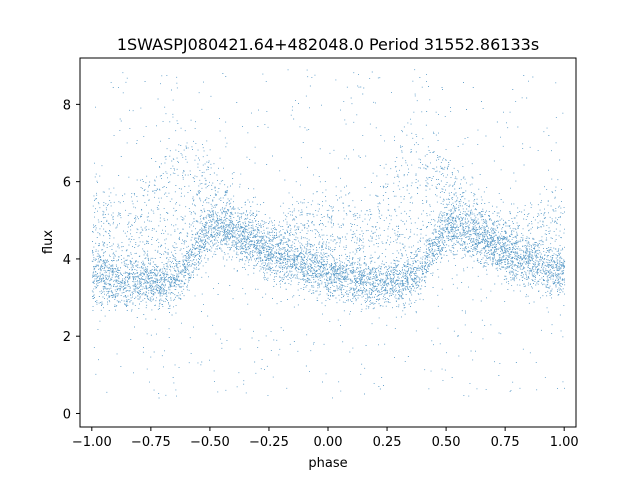  What do you see at coordinates (67, 183) in the screenshot?
I see `y-tick-label: 6` at bounding box center [67, 183].